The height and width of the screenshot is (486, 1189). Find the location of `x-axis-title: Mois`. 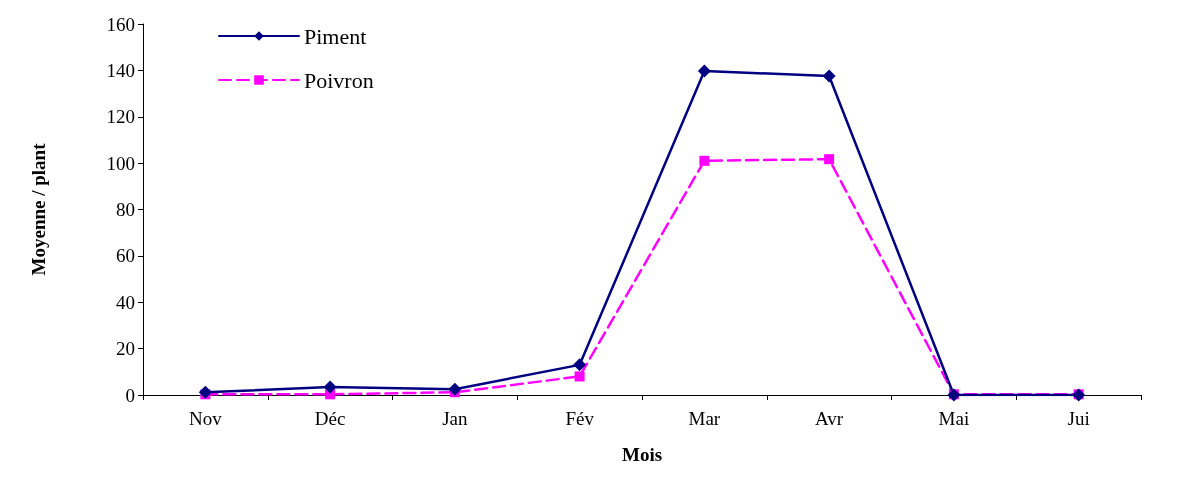

x-axis-title: Mois is located at coordinates (642, 454).